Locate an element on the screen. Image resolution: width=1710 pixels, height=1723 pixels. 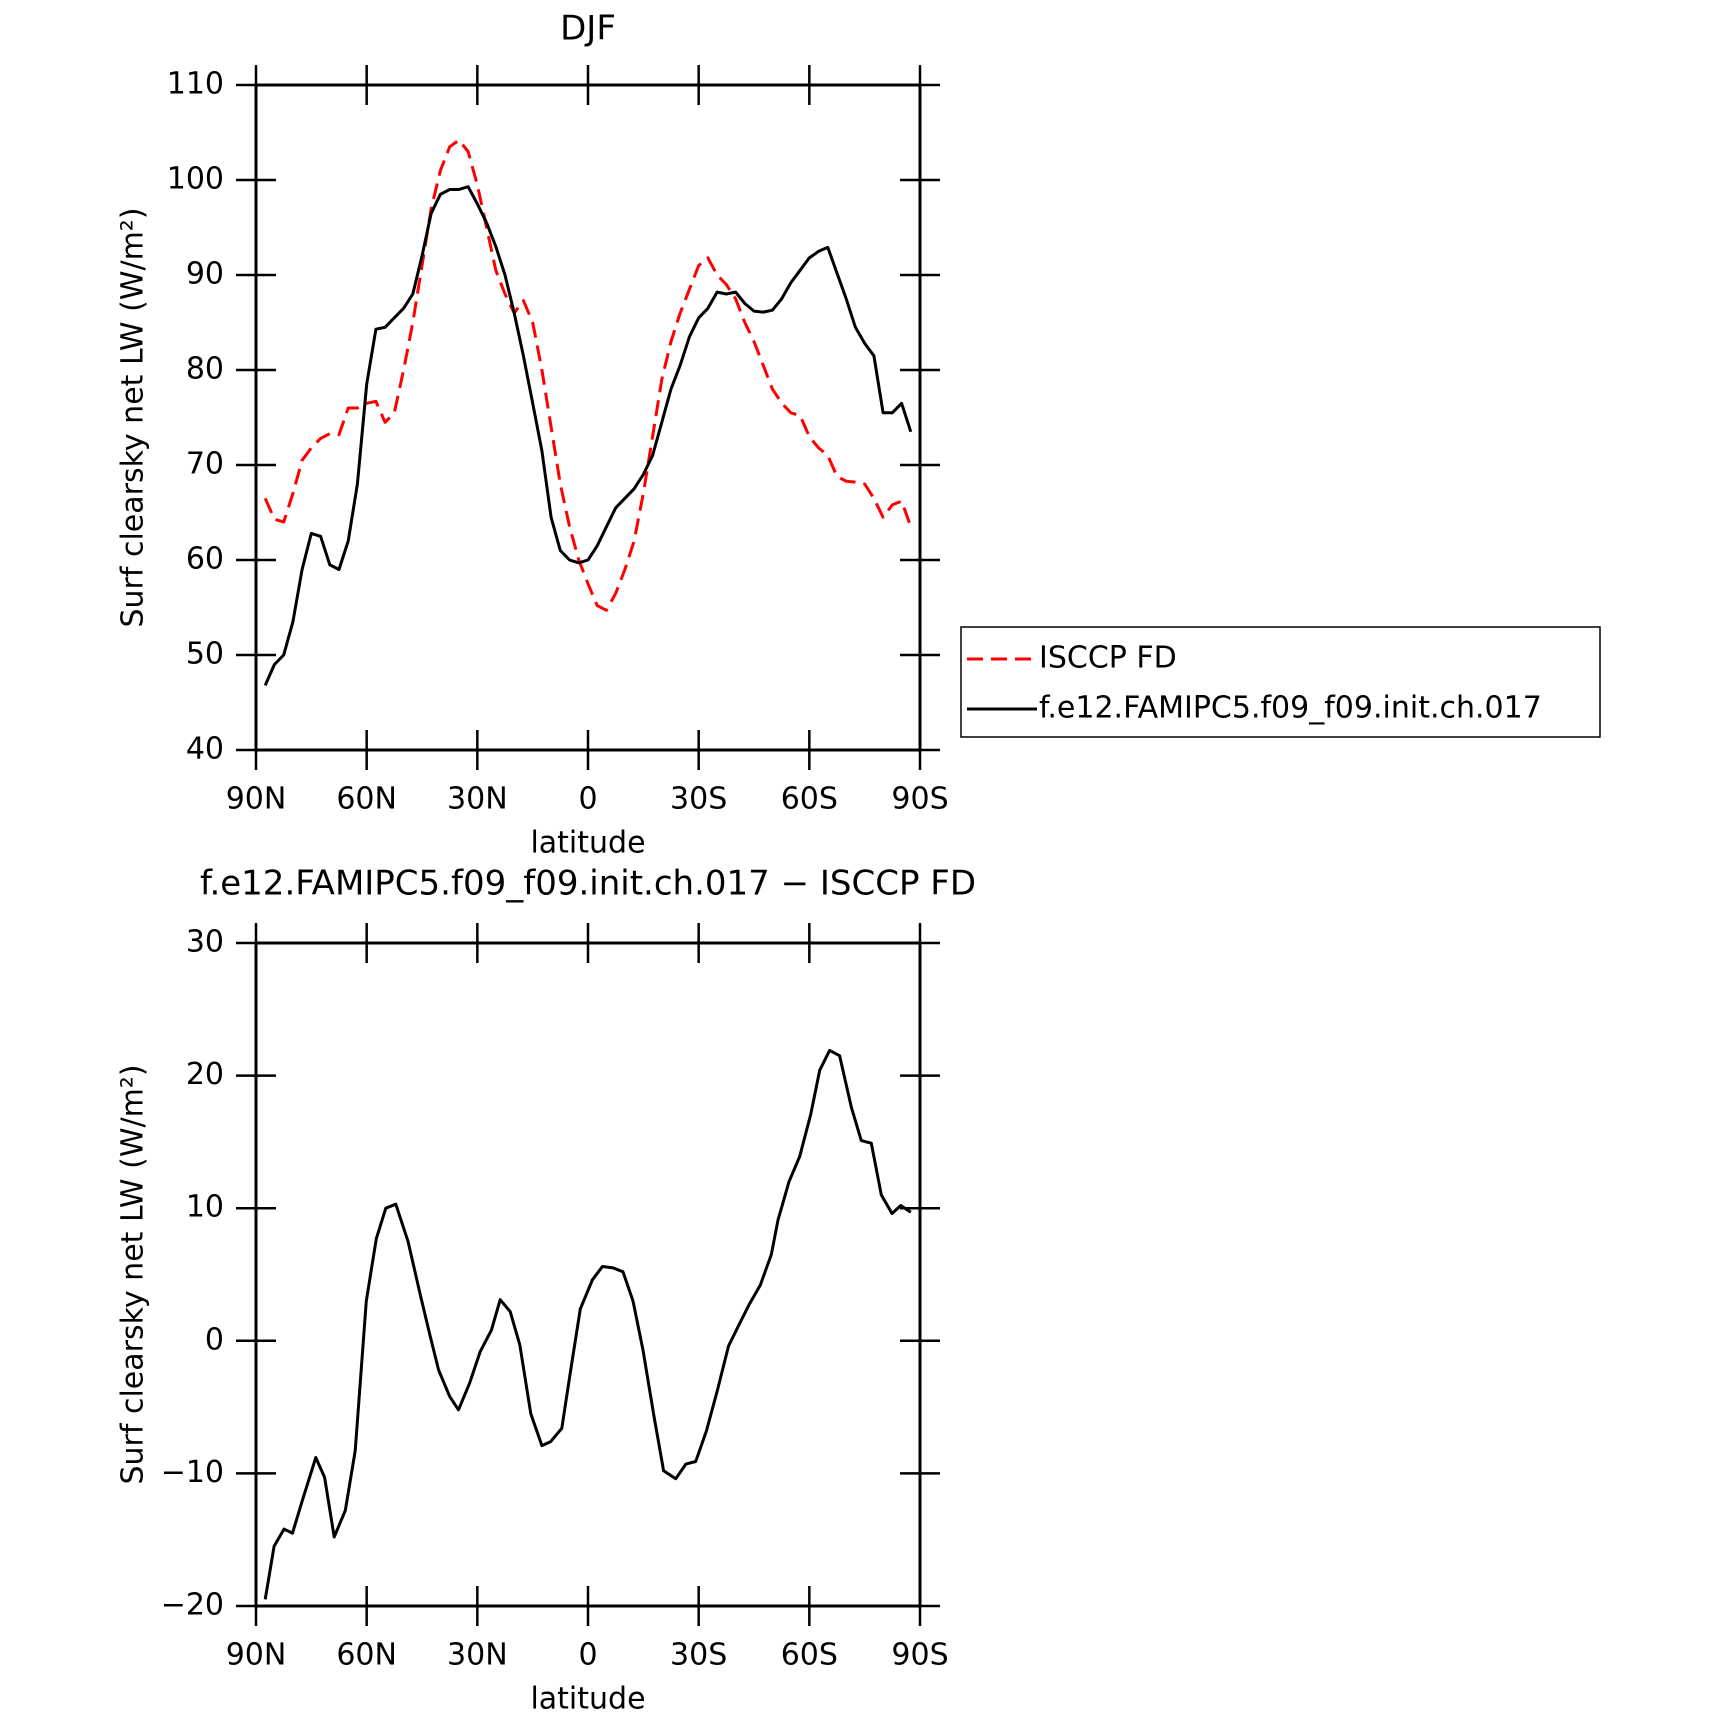
legend-box is located at coordinates (1280, 682).